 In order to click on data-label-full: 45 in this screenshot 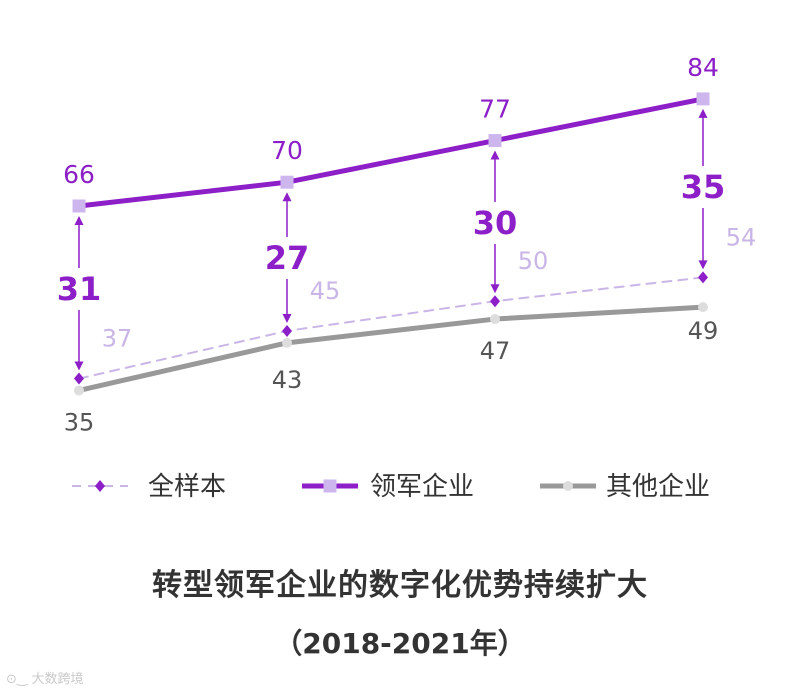, I will do `click(325, 291)`.